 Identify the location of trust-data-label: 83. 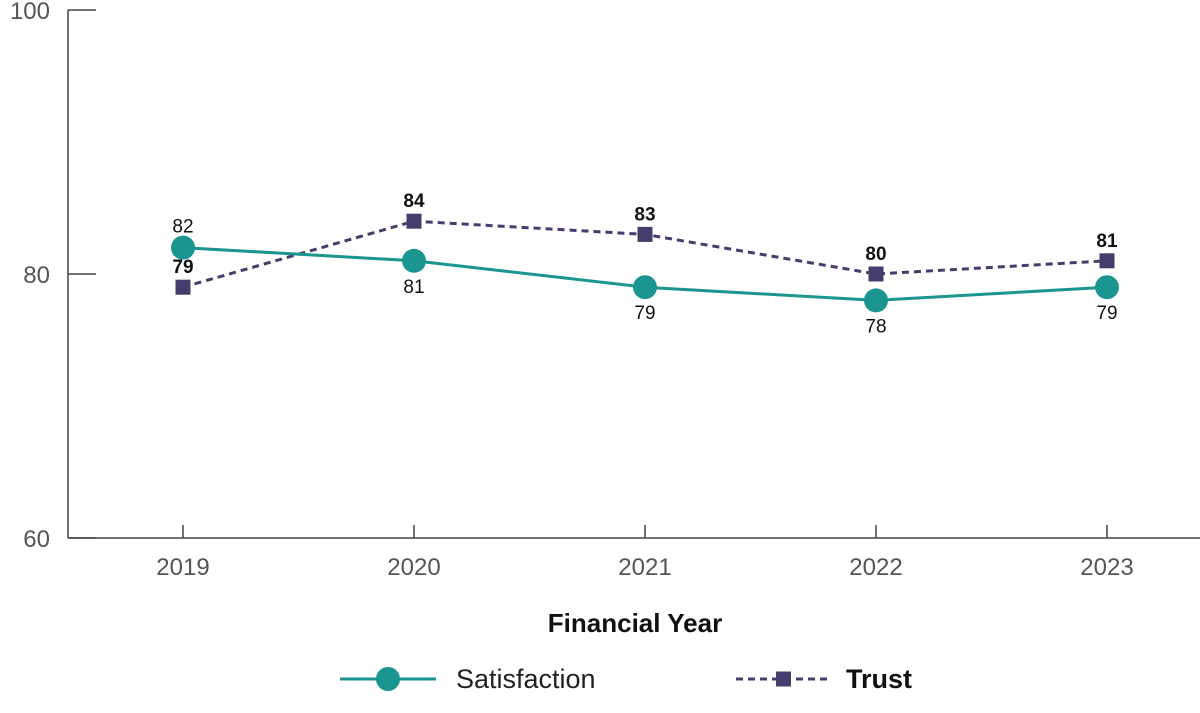
(644, 214).